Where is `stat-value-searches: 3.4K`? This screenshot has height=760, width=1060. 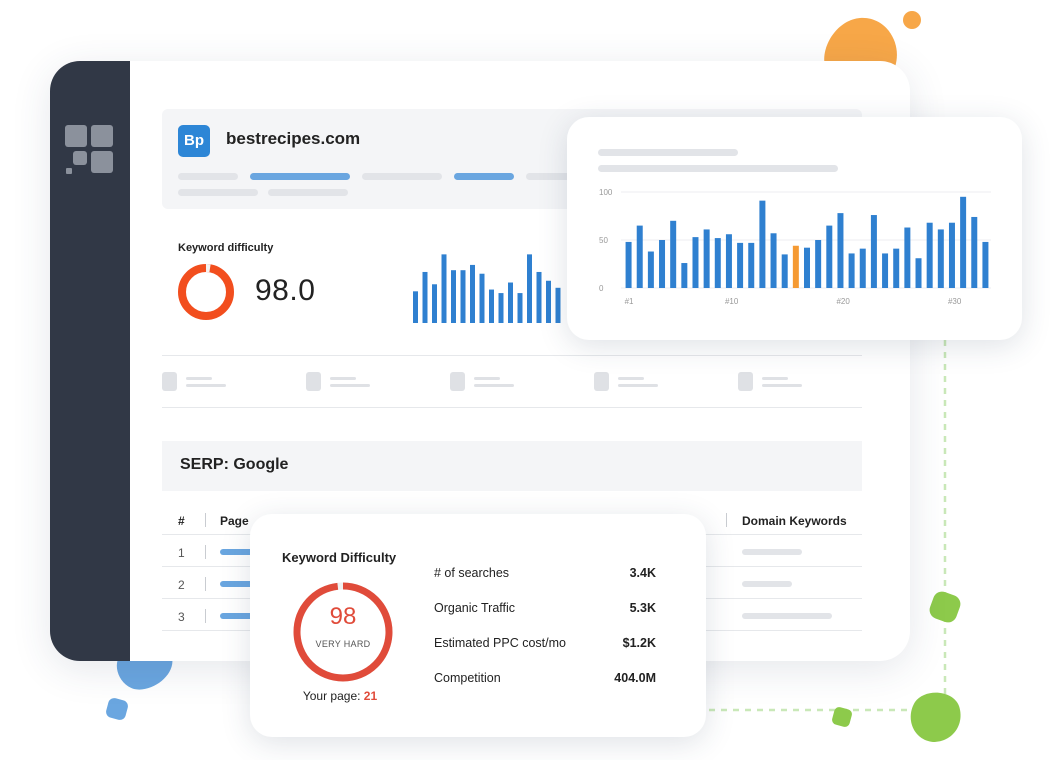 stat-value-searches: 3.4K is located at coordinates (642, 573).